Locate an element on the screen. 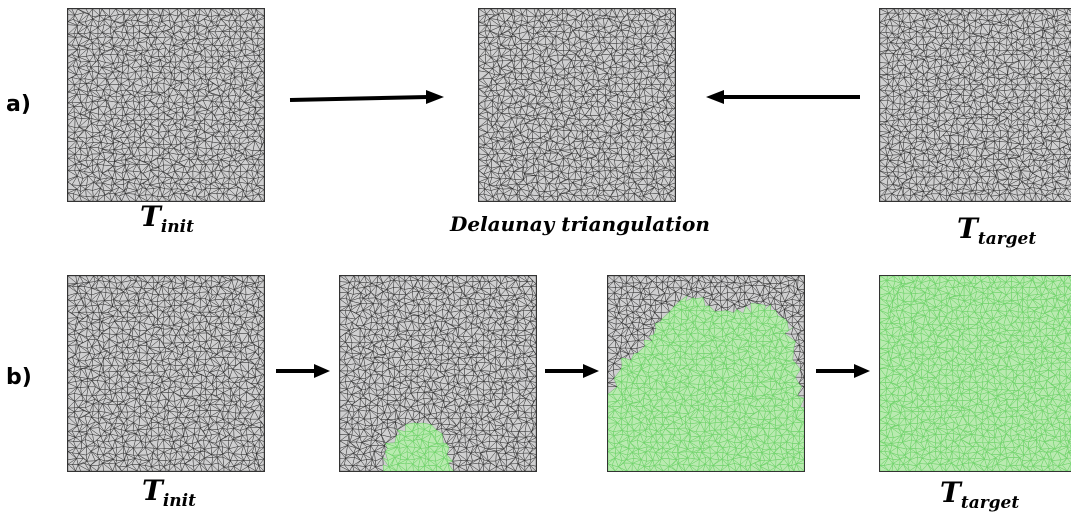 The width and height of the screenshot is (1071, 515). mesh-panel-target-b is located at coordinates (975, 373).